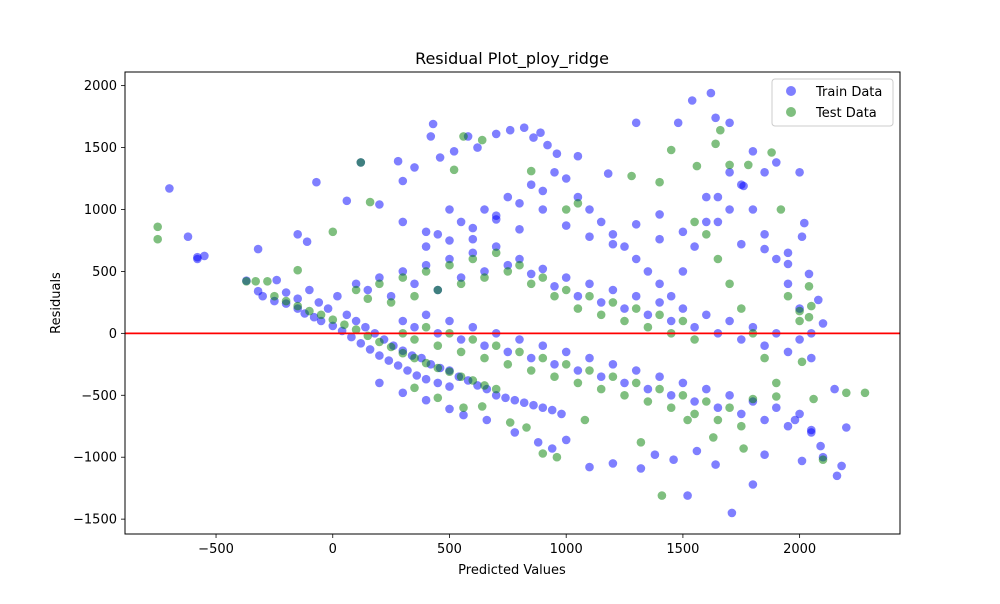 This screenshot has height=604, width=1000. Describe the element at coordinates (56, 303) in the screenshot. I see `y-axis-label: Residuals` at that location.